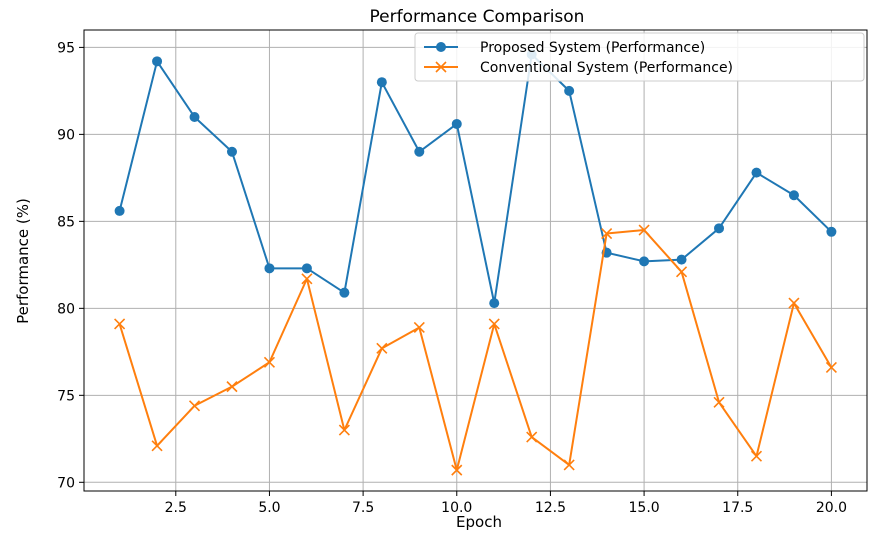  Describe the element at coordinates (176, 508) in the screenshot. I see `x-tick-label: 2.5` at that location.